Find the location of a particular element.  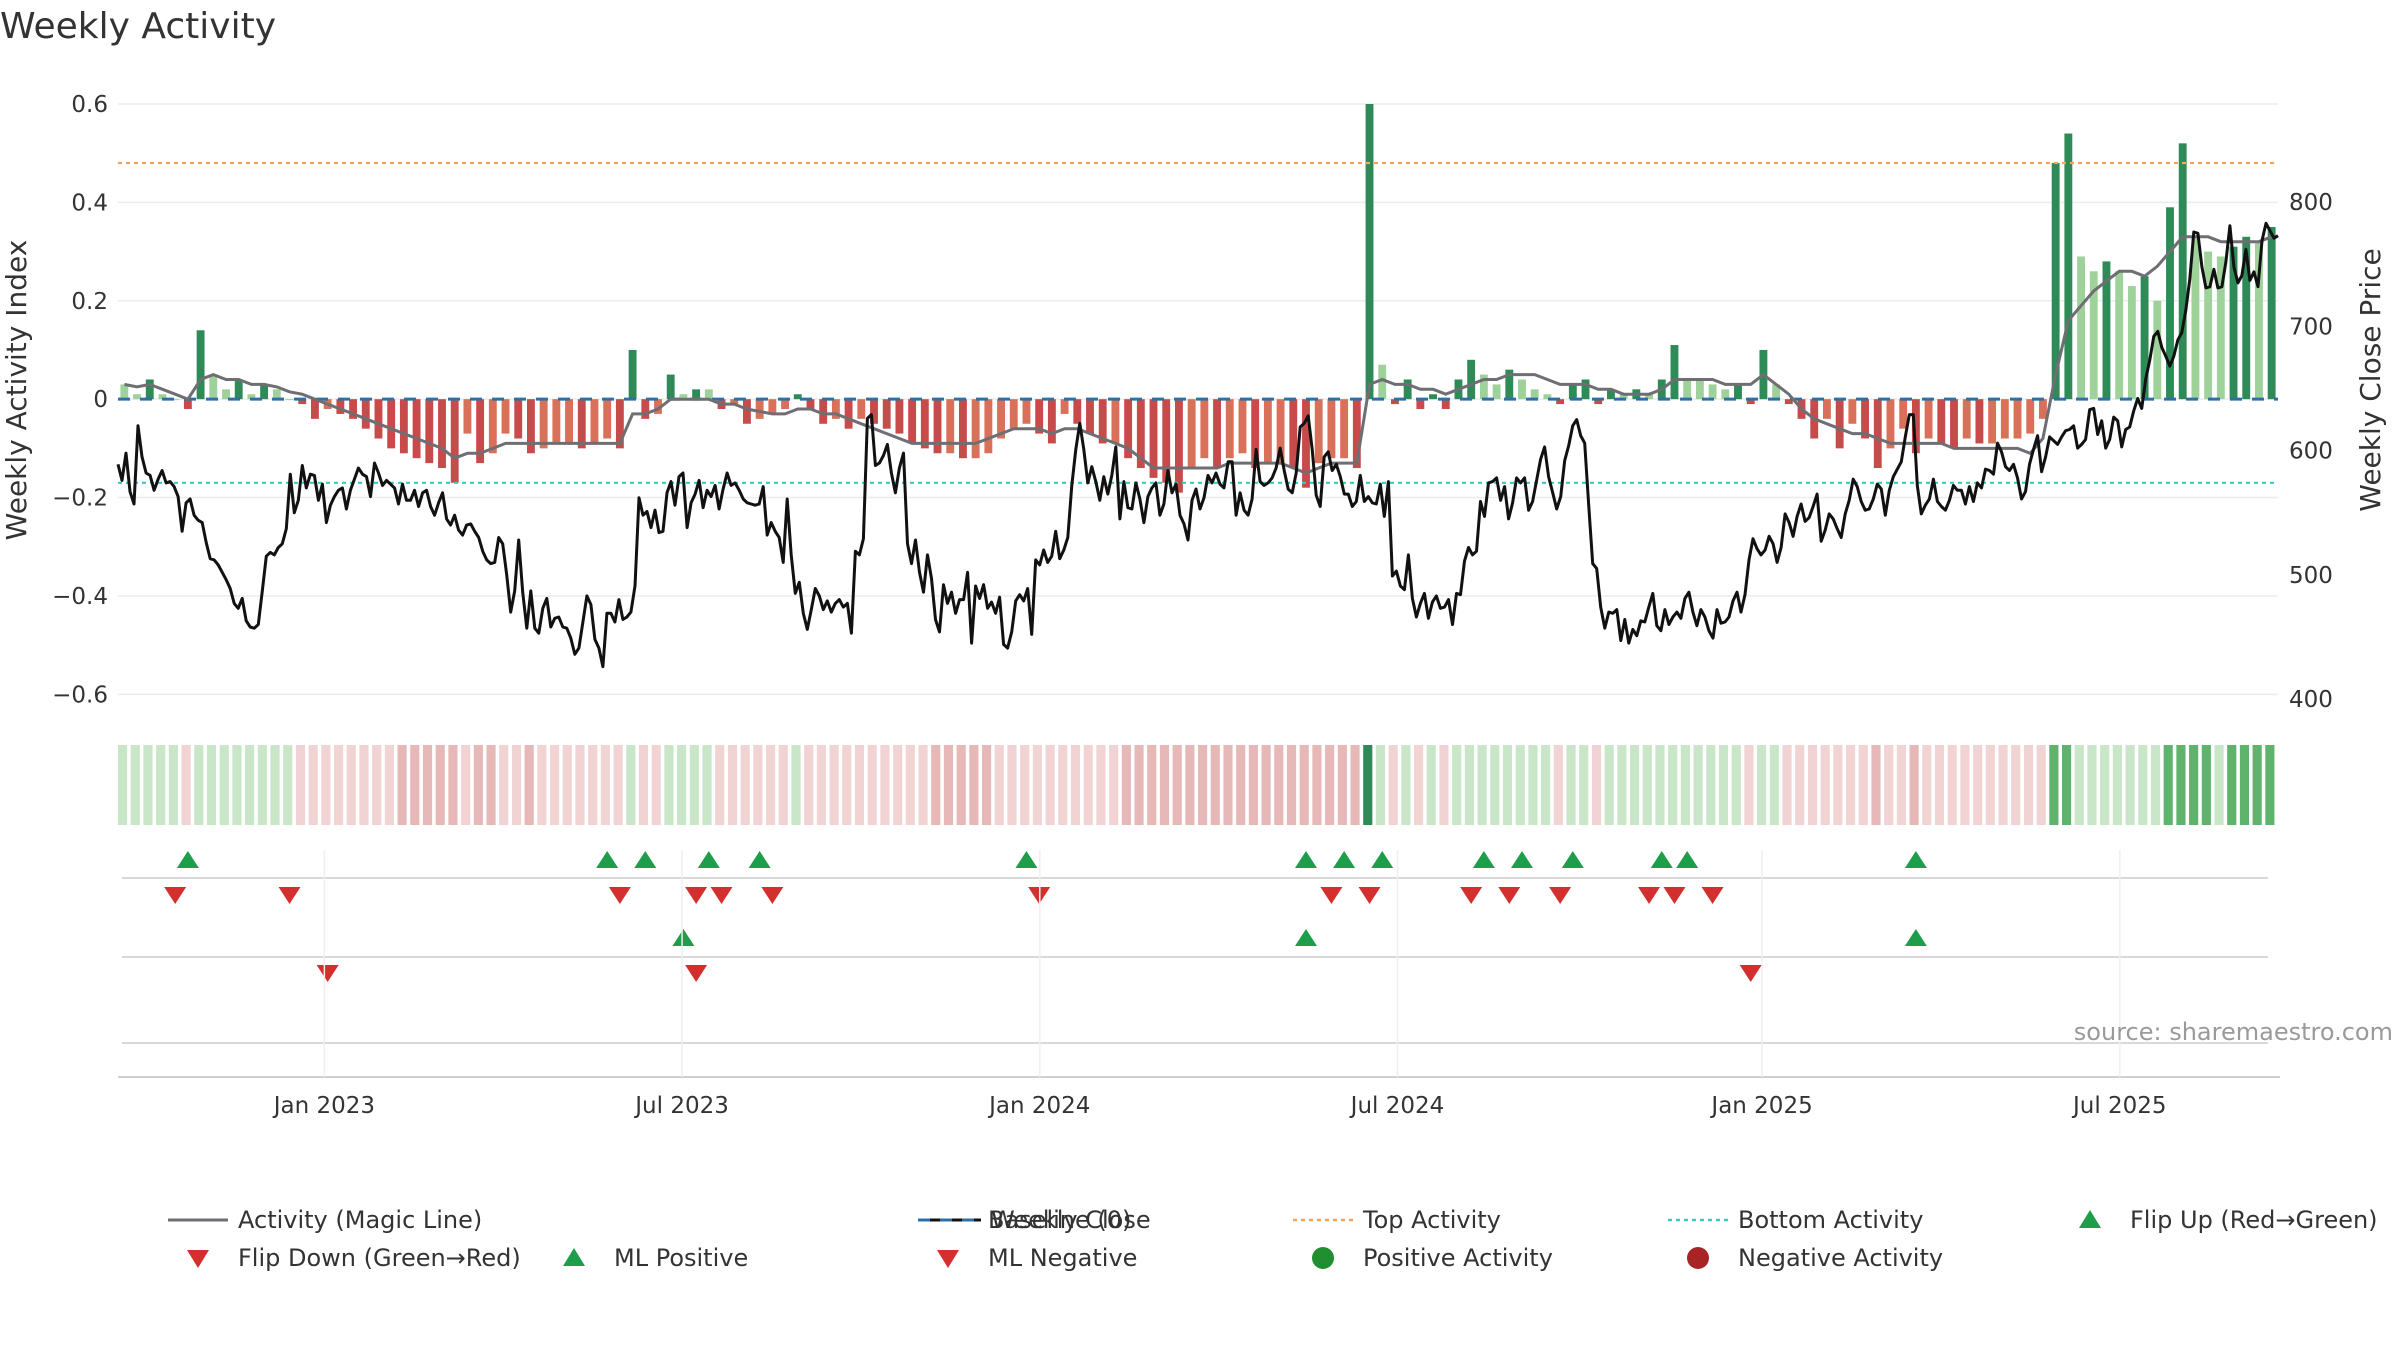

x-tick-label: Jan 2024 is located at coordinates (1038, 1106).